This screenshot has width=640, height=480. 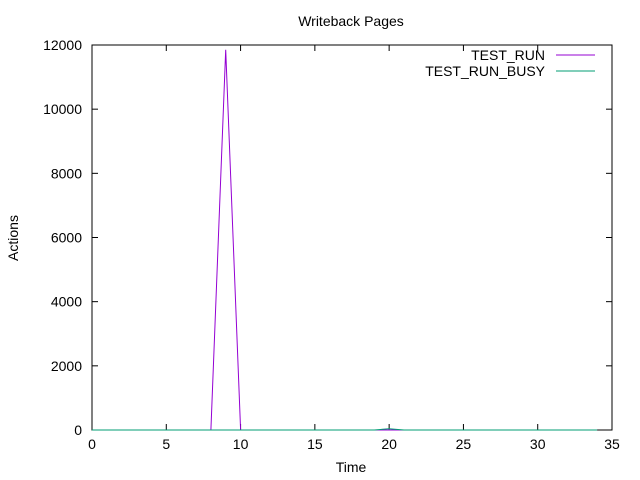 I want to click on x-tick-label: 30, so click(x=538, y=444).